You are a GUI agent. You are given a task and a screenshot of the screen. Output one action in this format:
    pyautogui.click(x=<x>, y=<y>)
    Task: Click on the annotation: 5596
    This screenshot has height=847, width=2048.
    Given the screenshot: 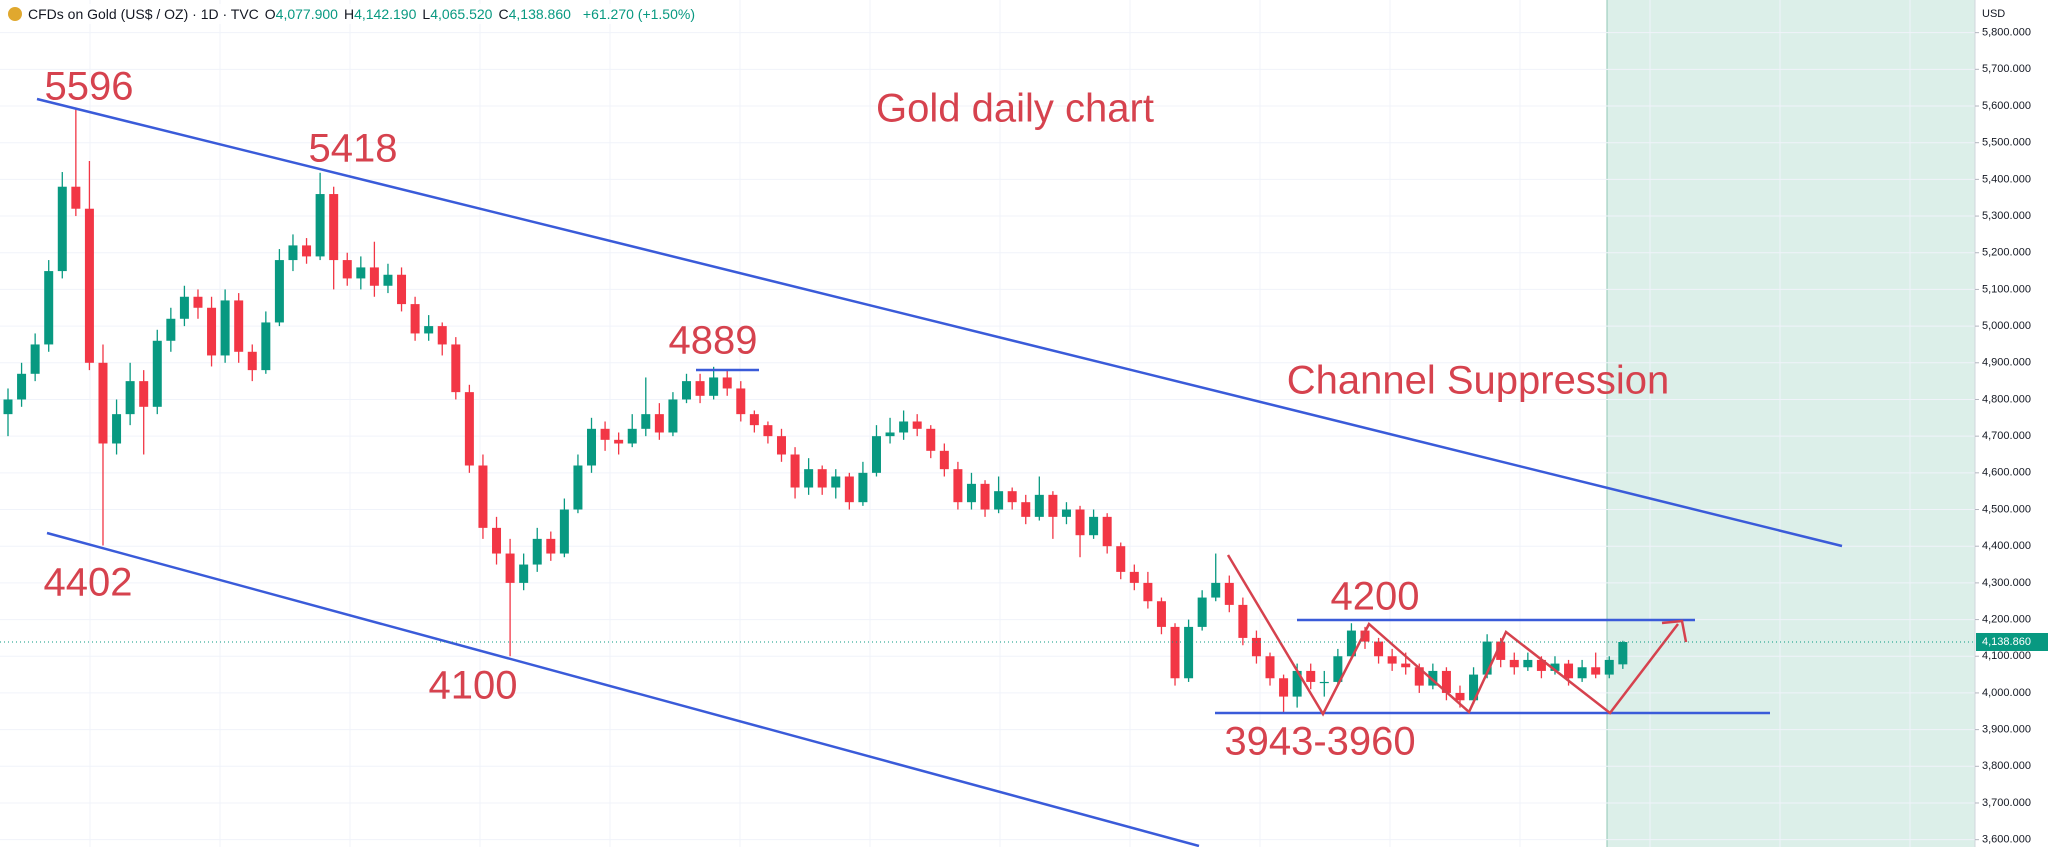 What is the action you would take?
    pyautogui.click(x=89, y=87)
    